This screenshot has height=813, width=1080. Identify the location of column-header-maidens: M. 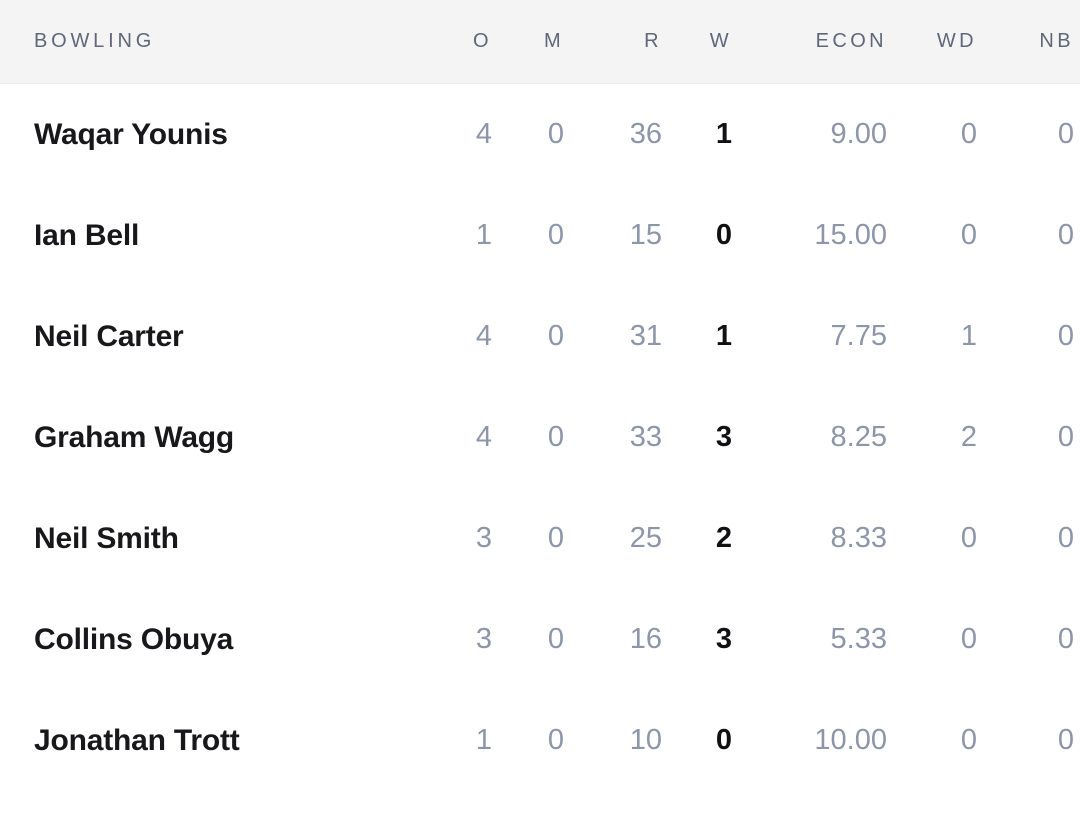
(553, 41).